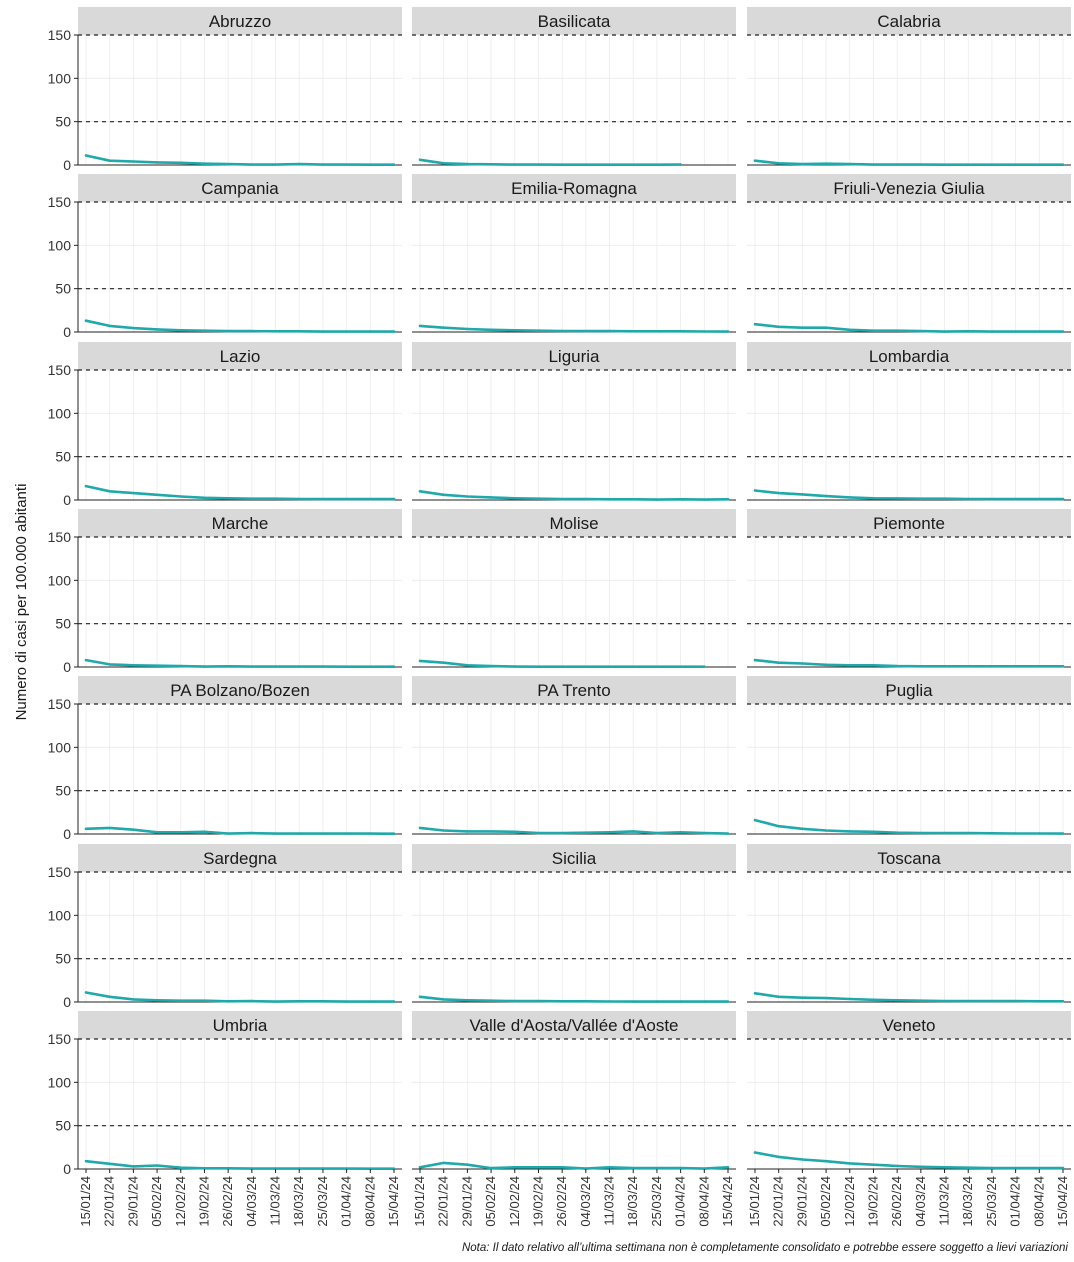 The height and width of the screenshot is (1262, 1074). I want to click on facet-title: Puglia, so click(909, 690).